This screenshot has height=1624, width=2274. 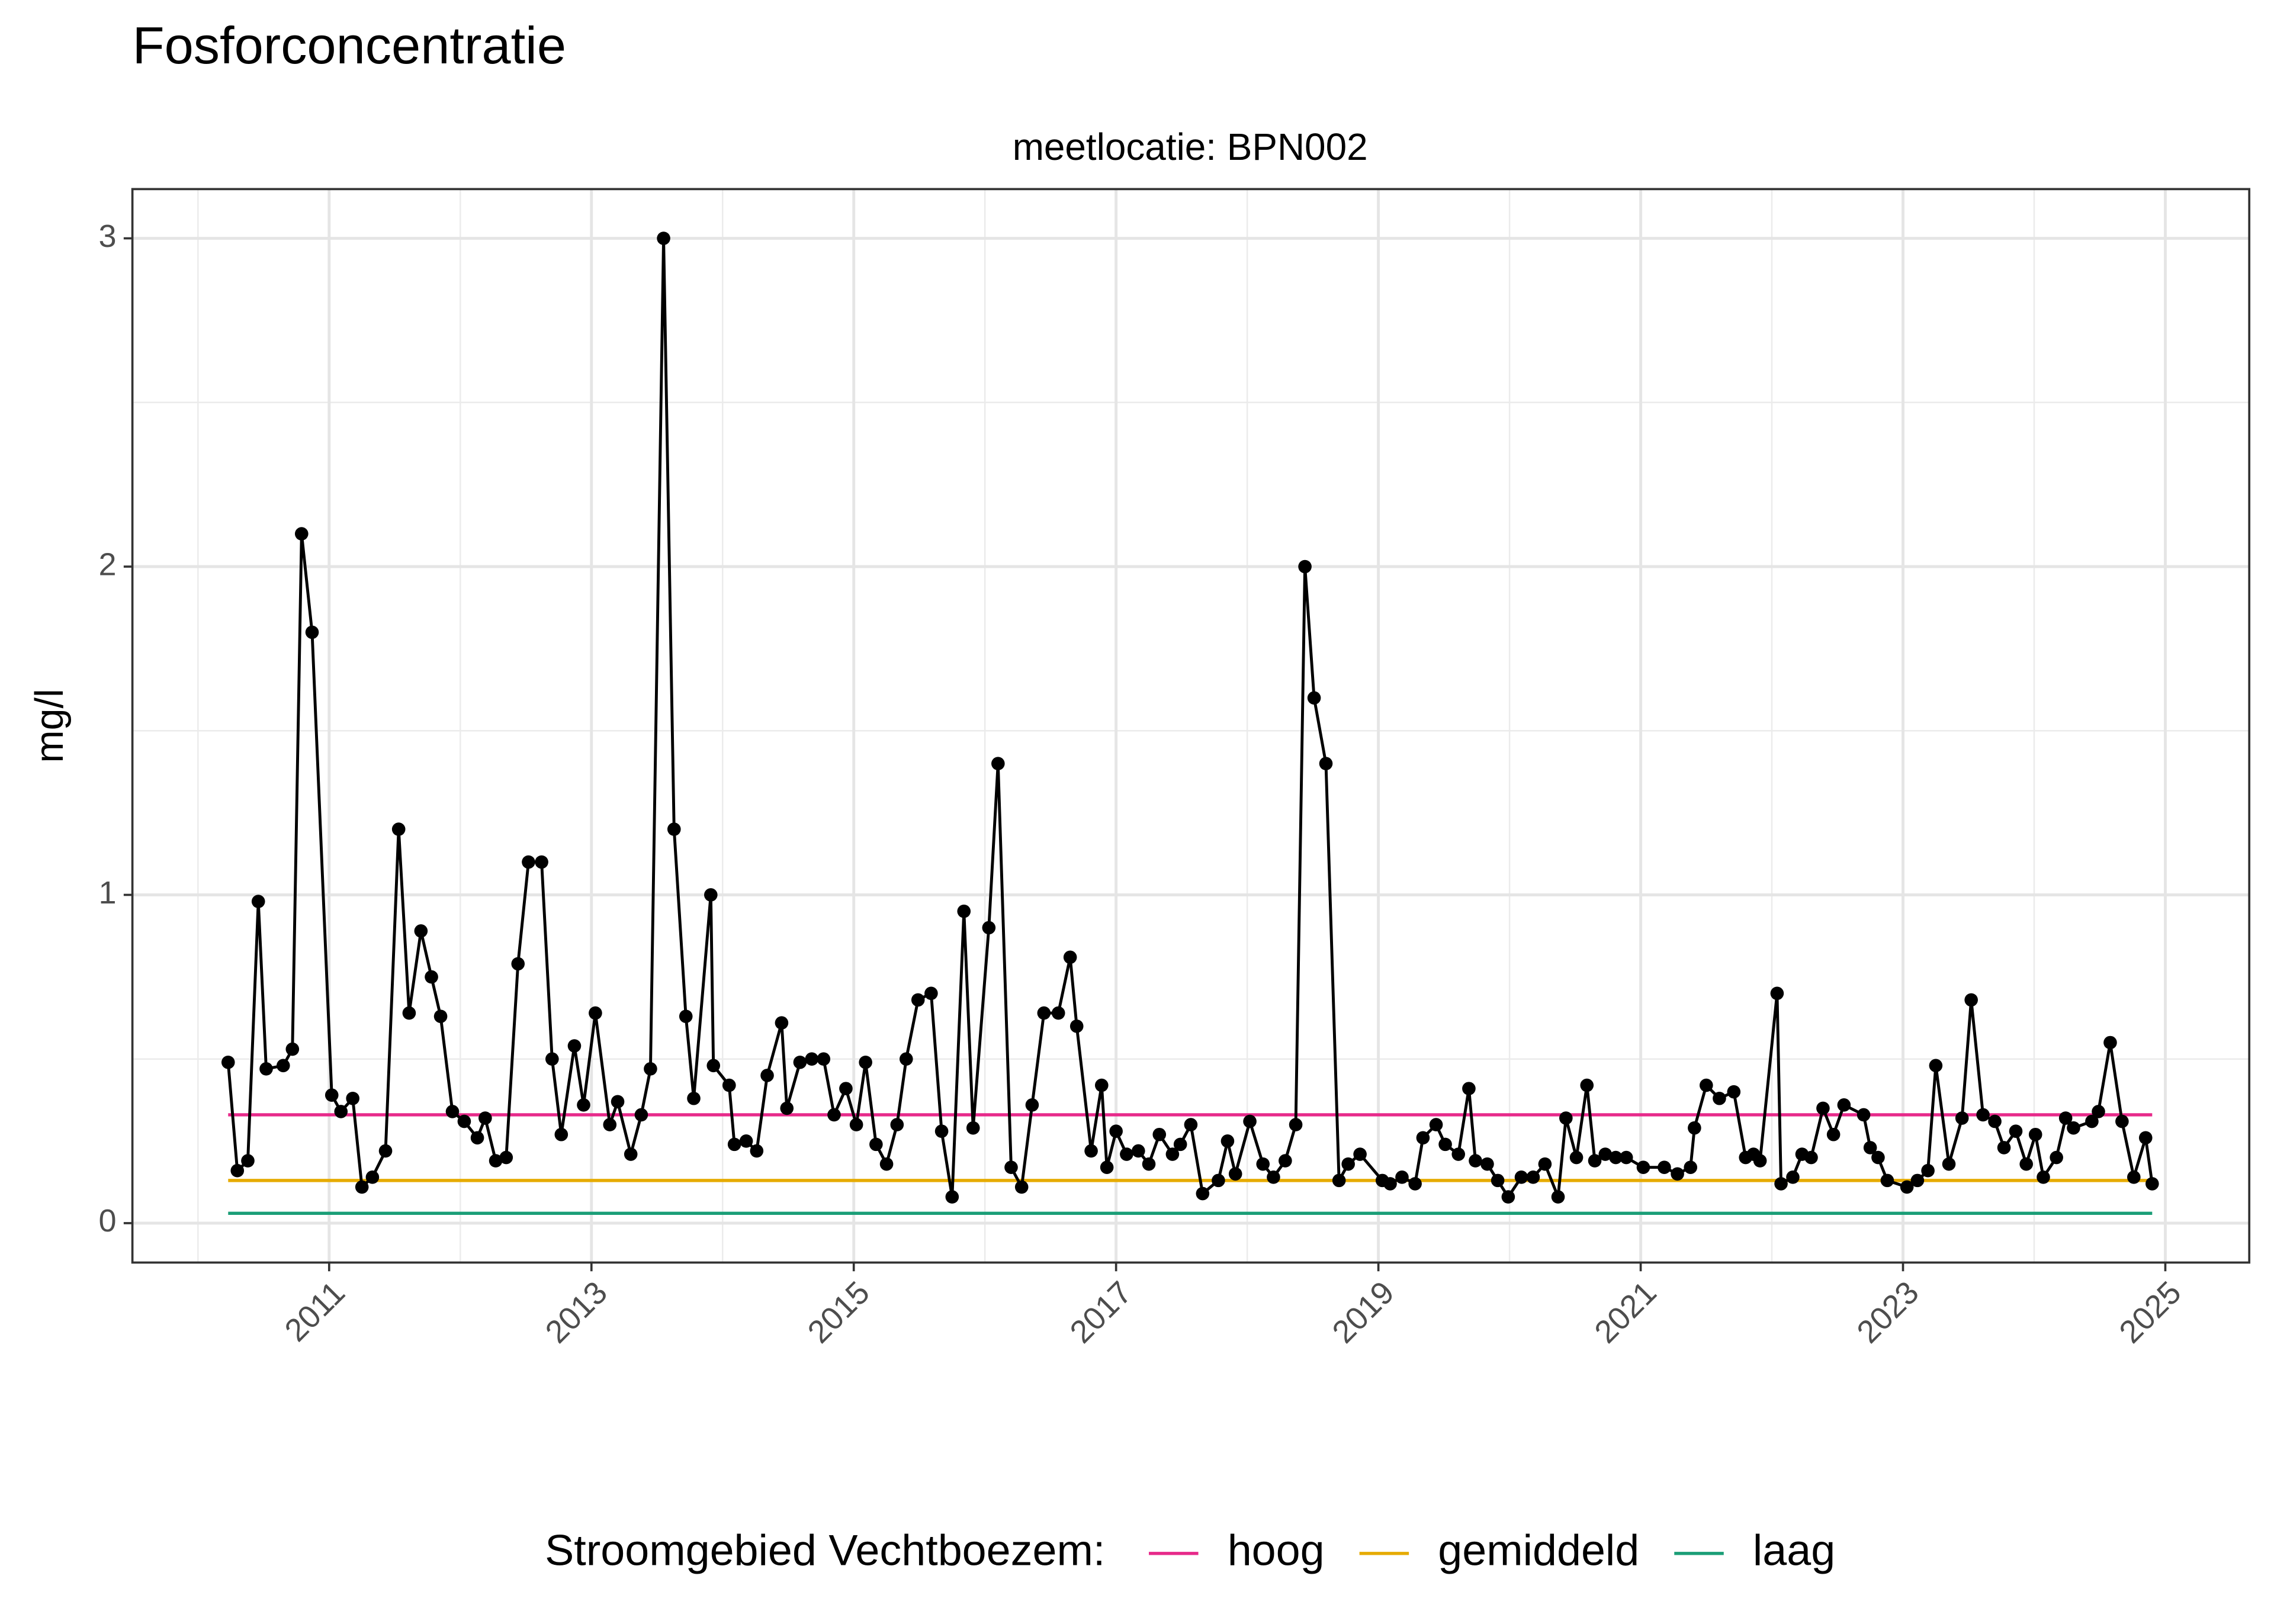 What do you see at coordinates (1794, 1549) in the screenshot?
I see `legend-label: laag` at bounding box center [1794, 1549].